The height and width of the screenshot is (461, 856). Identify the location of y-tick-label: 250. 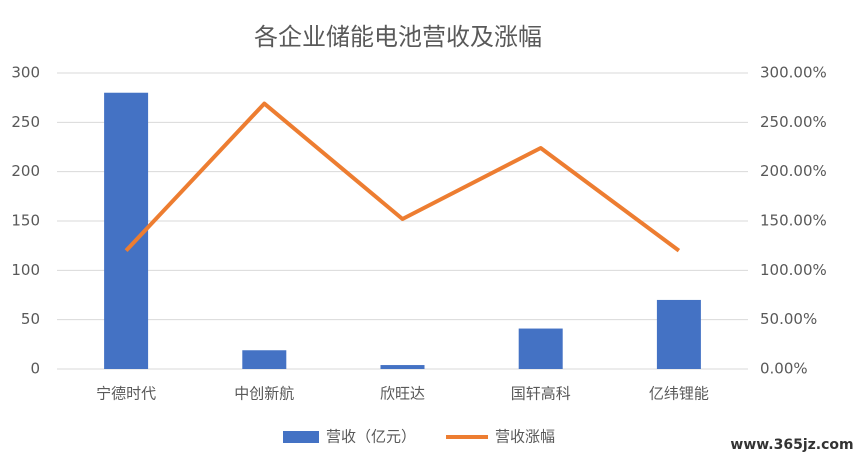
(25, 122).